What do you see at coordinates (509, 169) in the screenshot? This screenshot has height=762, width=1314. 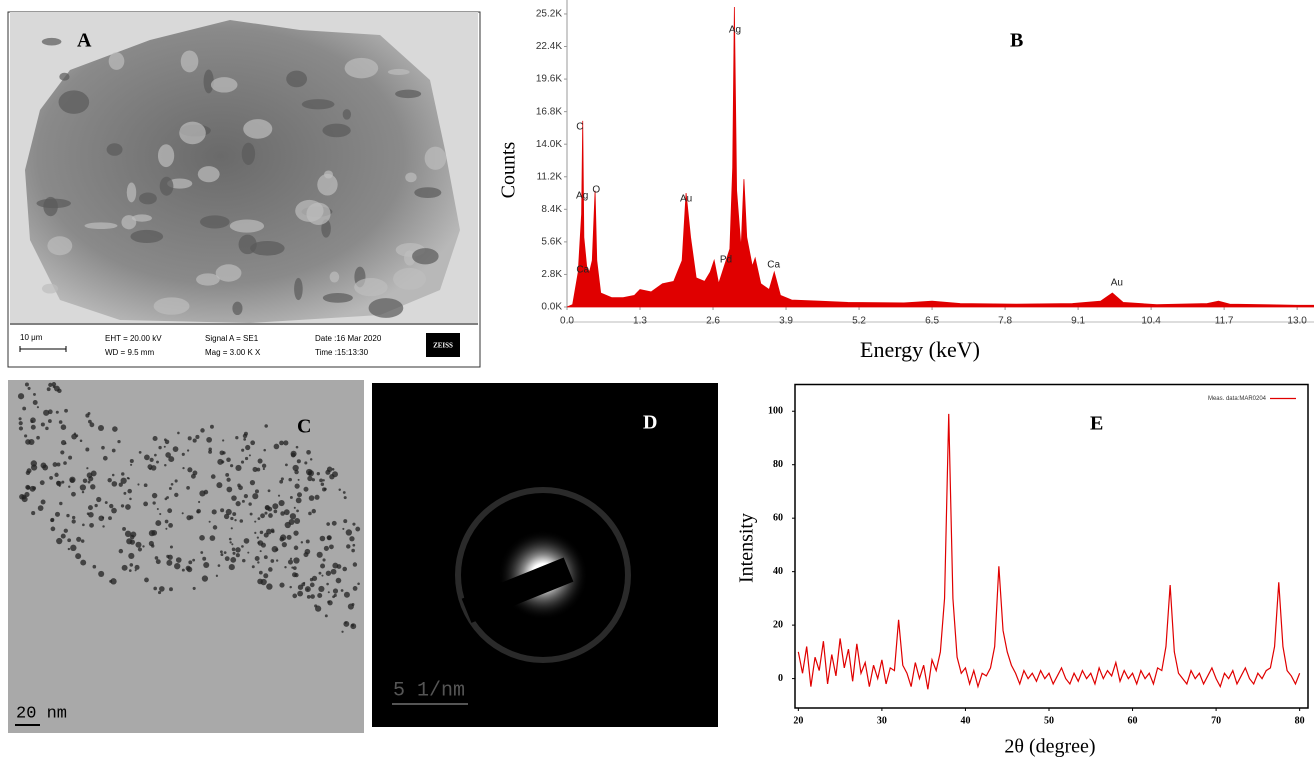 I see `y-axis-title: Counts` at bounding box center [509, 169].